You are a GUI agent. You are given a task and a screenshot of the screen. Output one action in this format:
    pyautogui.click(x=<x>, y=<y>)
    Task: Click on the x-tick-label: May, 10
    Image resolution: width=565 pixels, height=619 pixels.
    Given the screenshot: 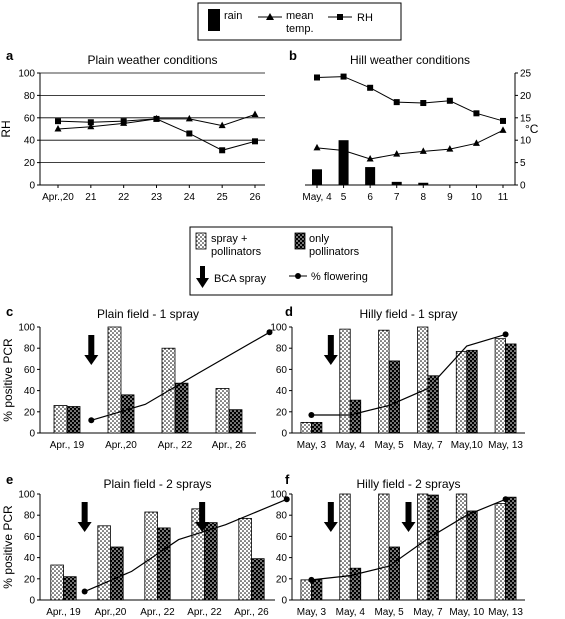 What is the action you would take?
    pyautogui.click(x=466, y=612)
    